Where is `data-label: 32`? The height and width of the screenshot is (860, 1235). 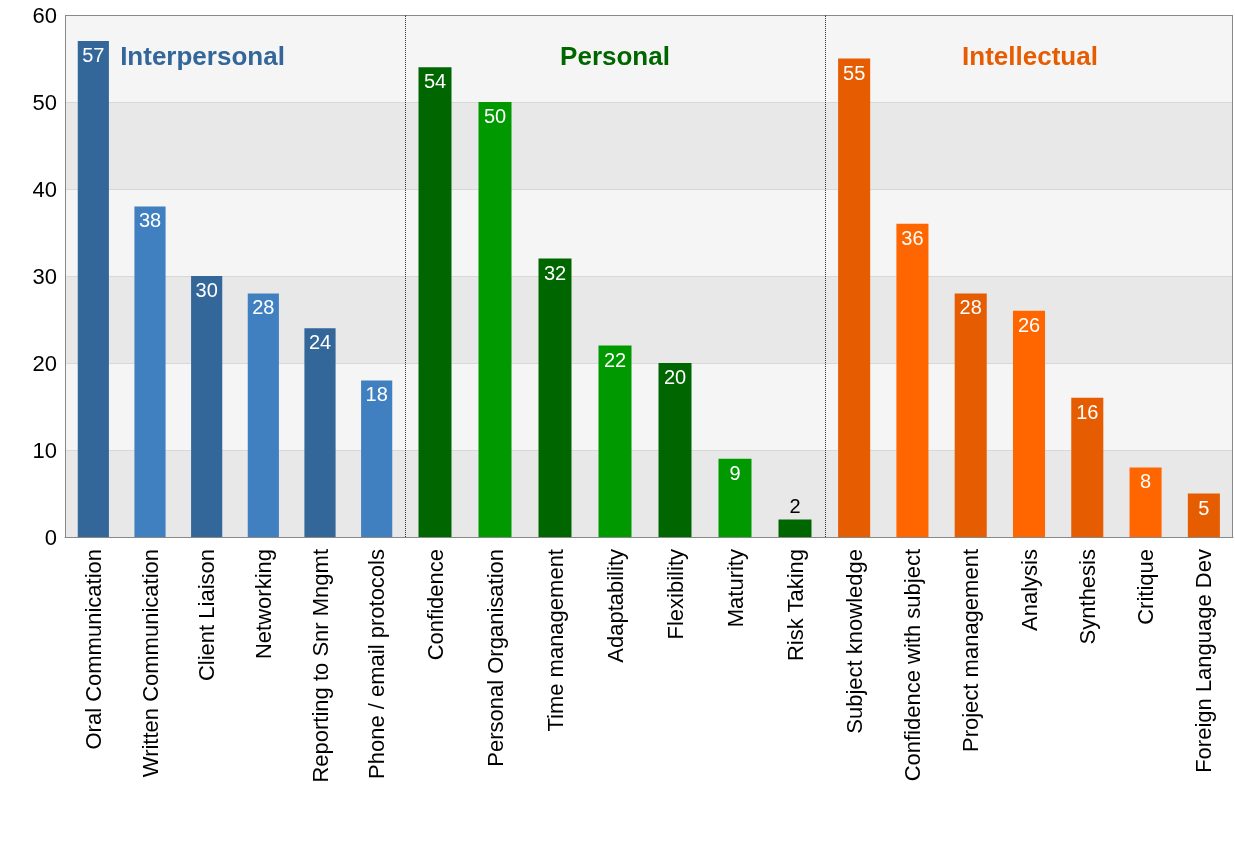
data-label: 32 is located at coordinates (555, 272).